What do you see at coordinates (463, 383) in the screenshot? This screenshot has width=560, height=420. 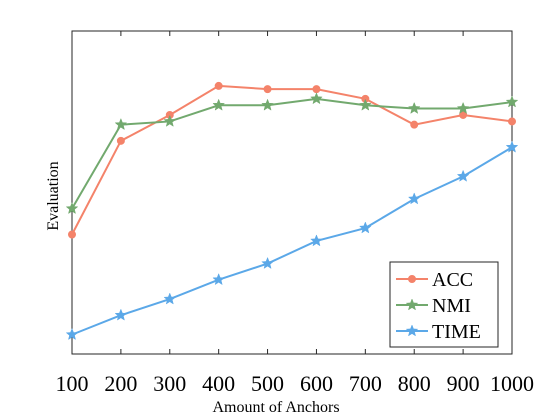 I see `x-tick-label: 900` at bounding box center [463, 383].